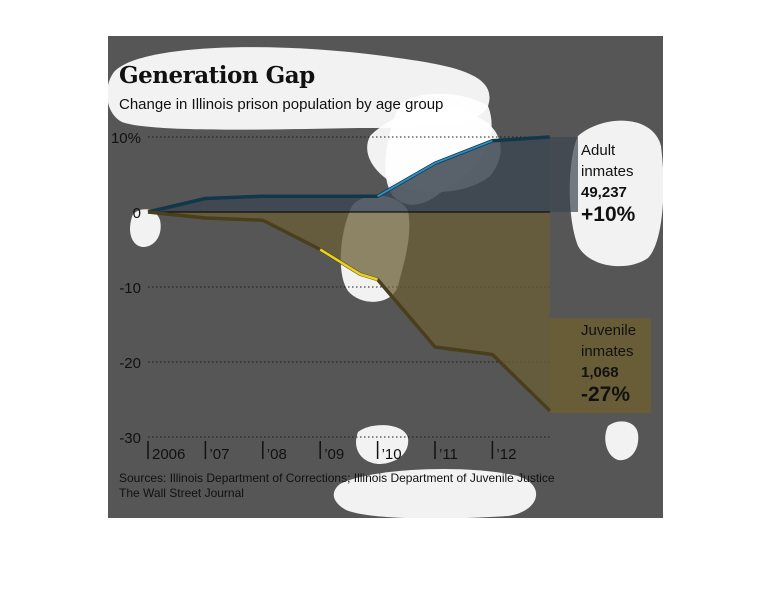 The height and width of the screenshot is (612, 770). What do you see at coordinates (435, 493) in the screenshot?
I see `source-highlight-blob` at bounding box center [435, 493].